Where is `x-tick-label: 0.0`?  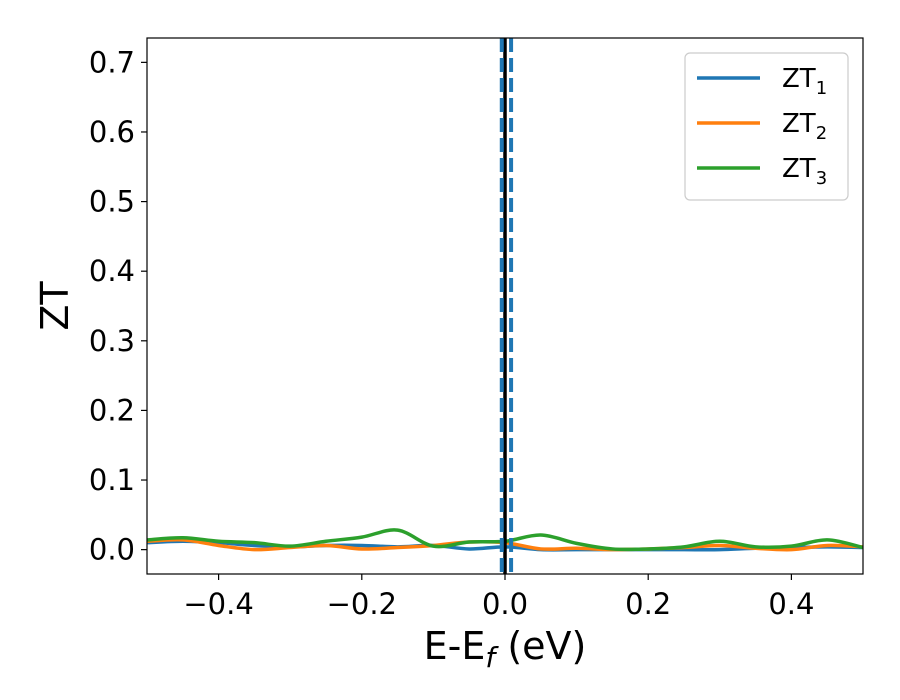
x-tick-label: 0.0 is located at coordinates (505, 604).